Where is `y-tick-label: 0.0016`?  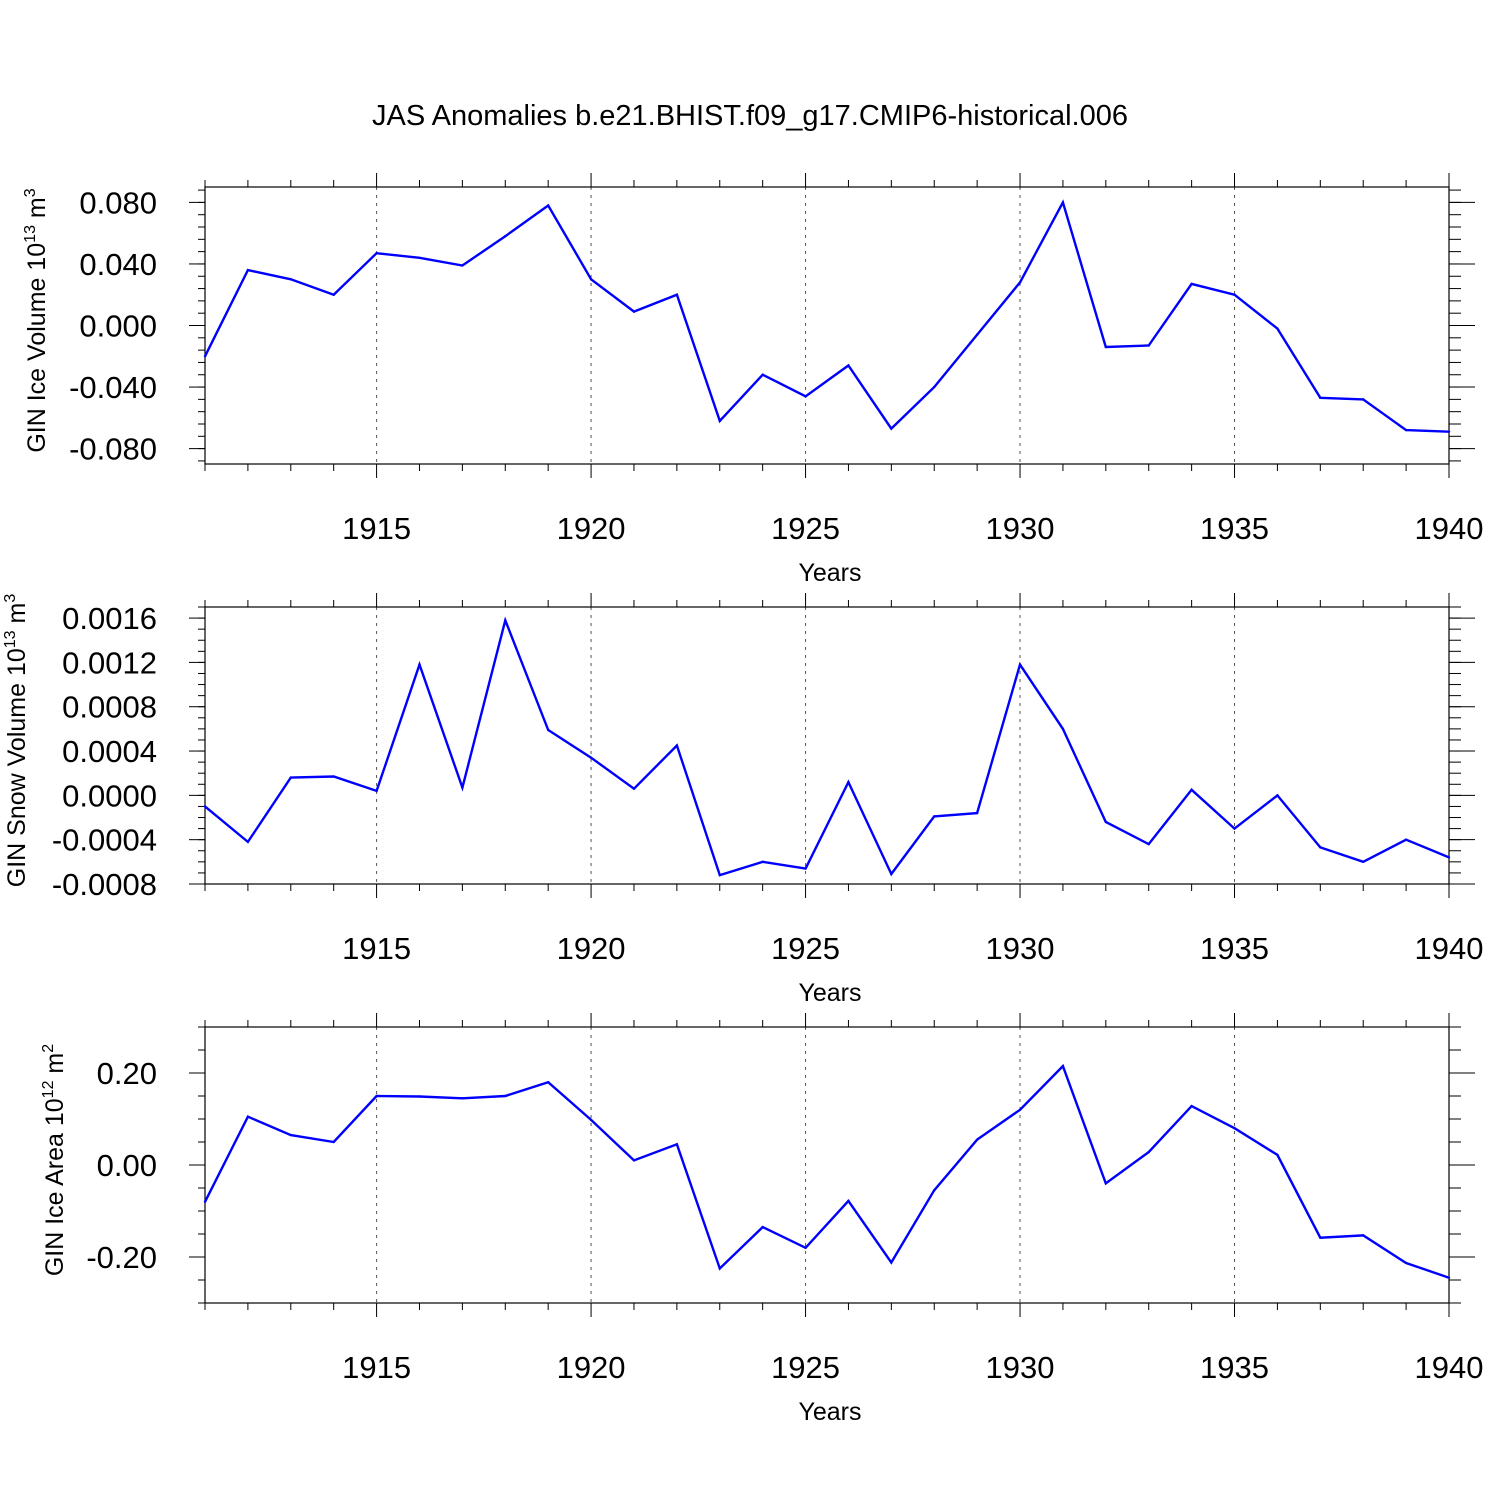 y-tick-label: 0.0016 is located at coordinates (109, 618).